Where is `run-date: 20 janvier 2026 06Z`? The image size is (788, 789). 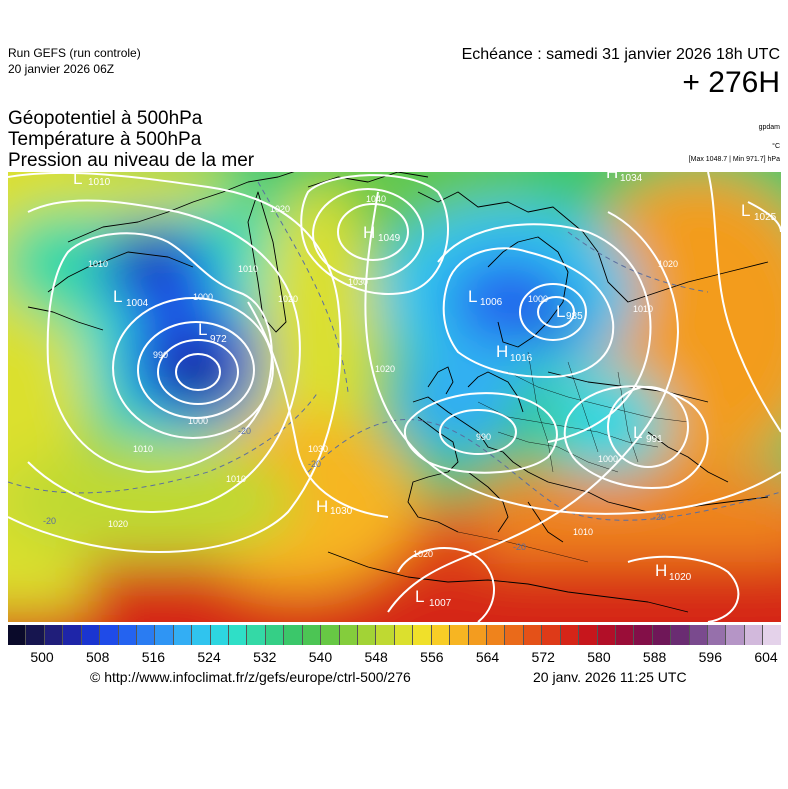 run-date: 20 janvier 2026 06Z is located at coordinates (61, 69).